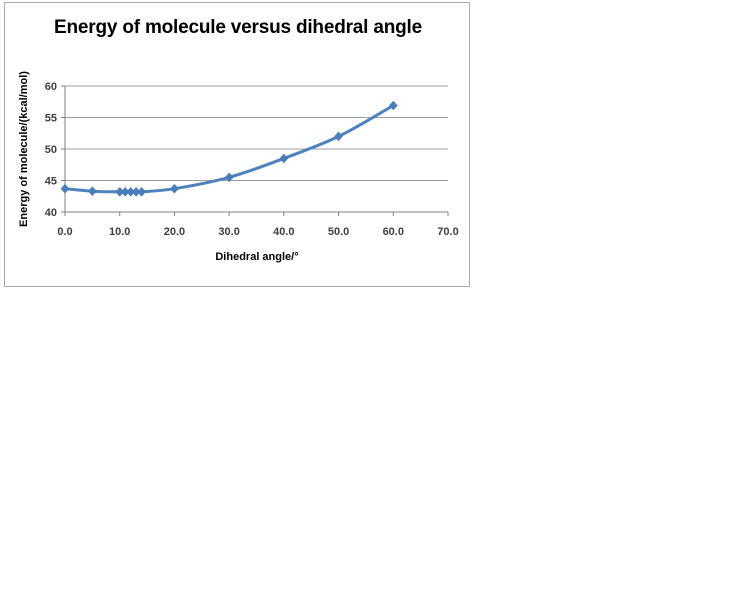  I want to click on x-tick-label: 40.0, so click(283, 232).